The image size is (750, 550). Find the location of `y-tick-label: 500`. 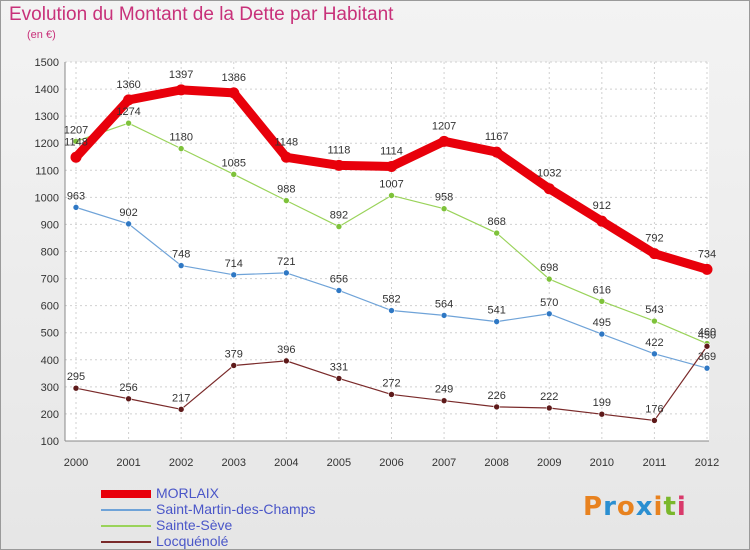

y-tick-label: 500 is located at coordinates (50, 334).